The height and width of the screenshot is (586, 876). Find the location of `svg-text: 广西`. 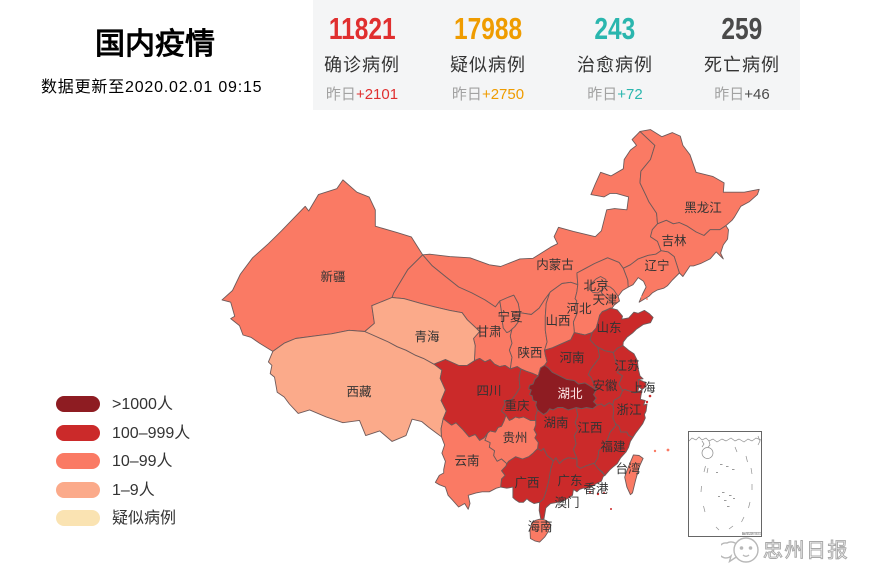

svg-text: 广西 is located at coordinates (526, 483).